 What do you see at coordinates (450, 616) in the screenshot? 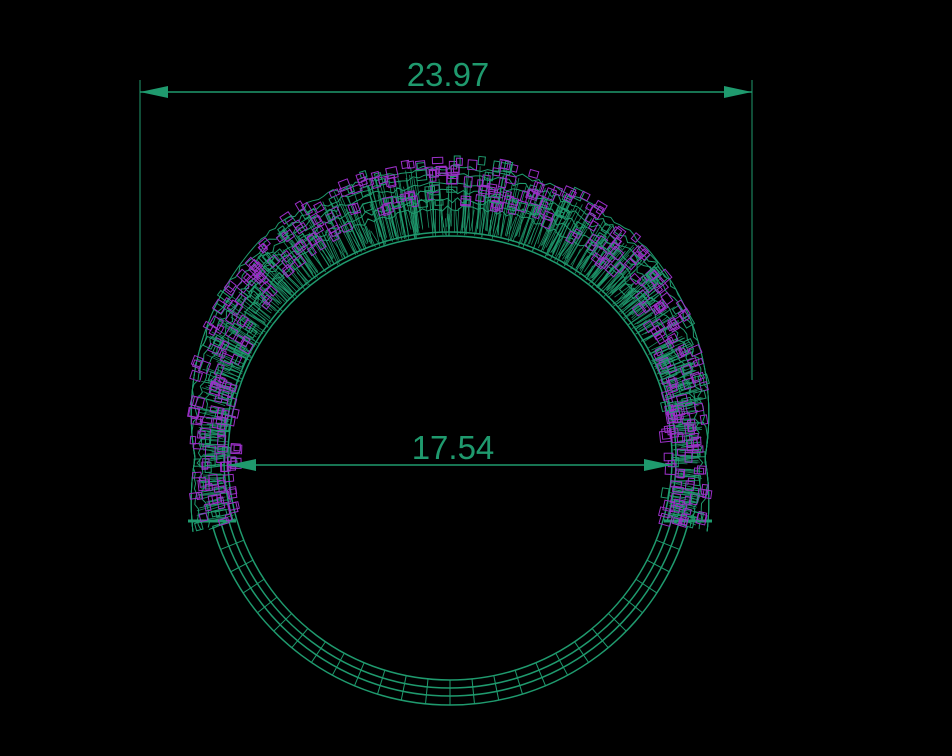
I see `band-arc` at bounding box center [450, 616].